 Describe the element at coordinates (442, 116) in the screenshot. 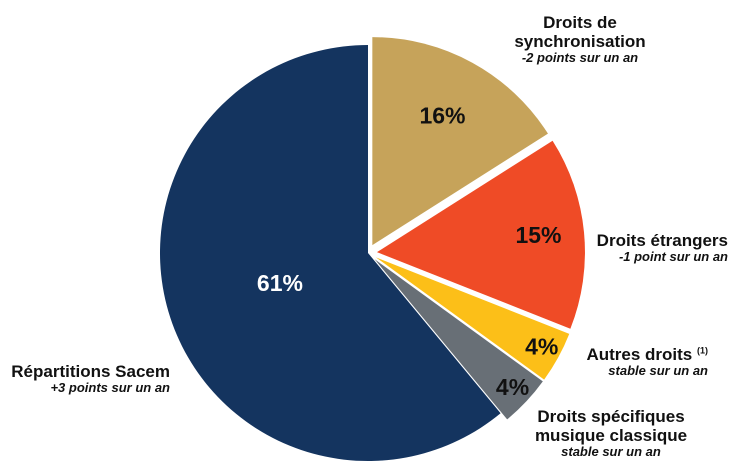

I see `data-label-droits-de-synchronisation: 16%` at that location.